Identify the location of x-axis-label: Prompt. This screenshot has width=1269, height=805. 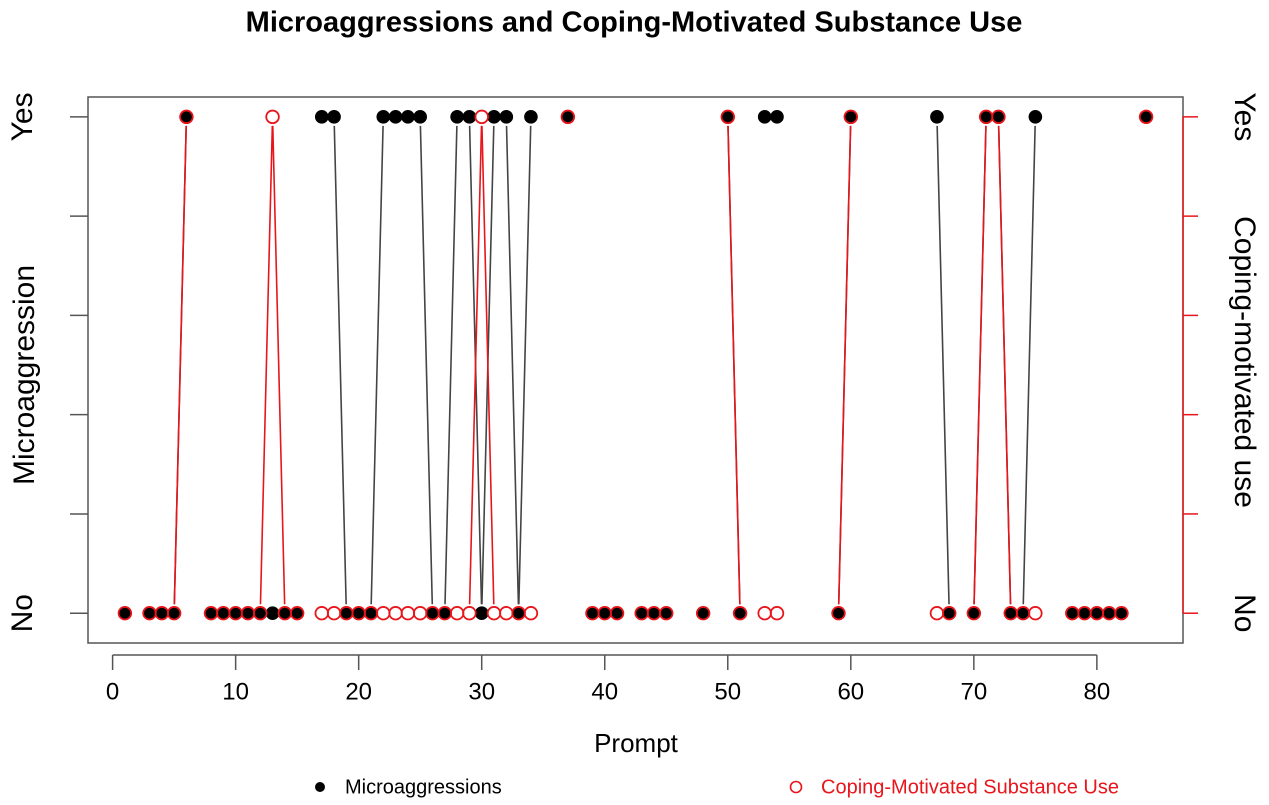
(636, 743).